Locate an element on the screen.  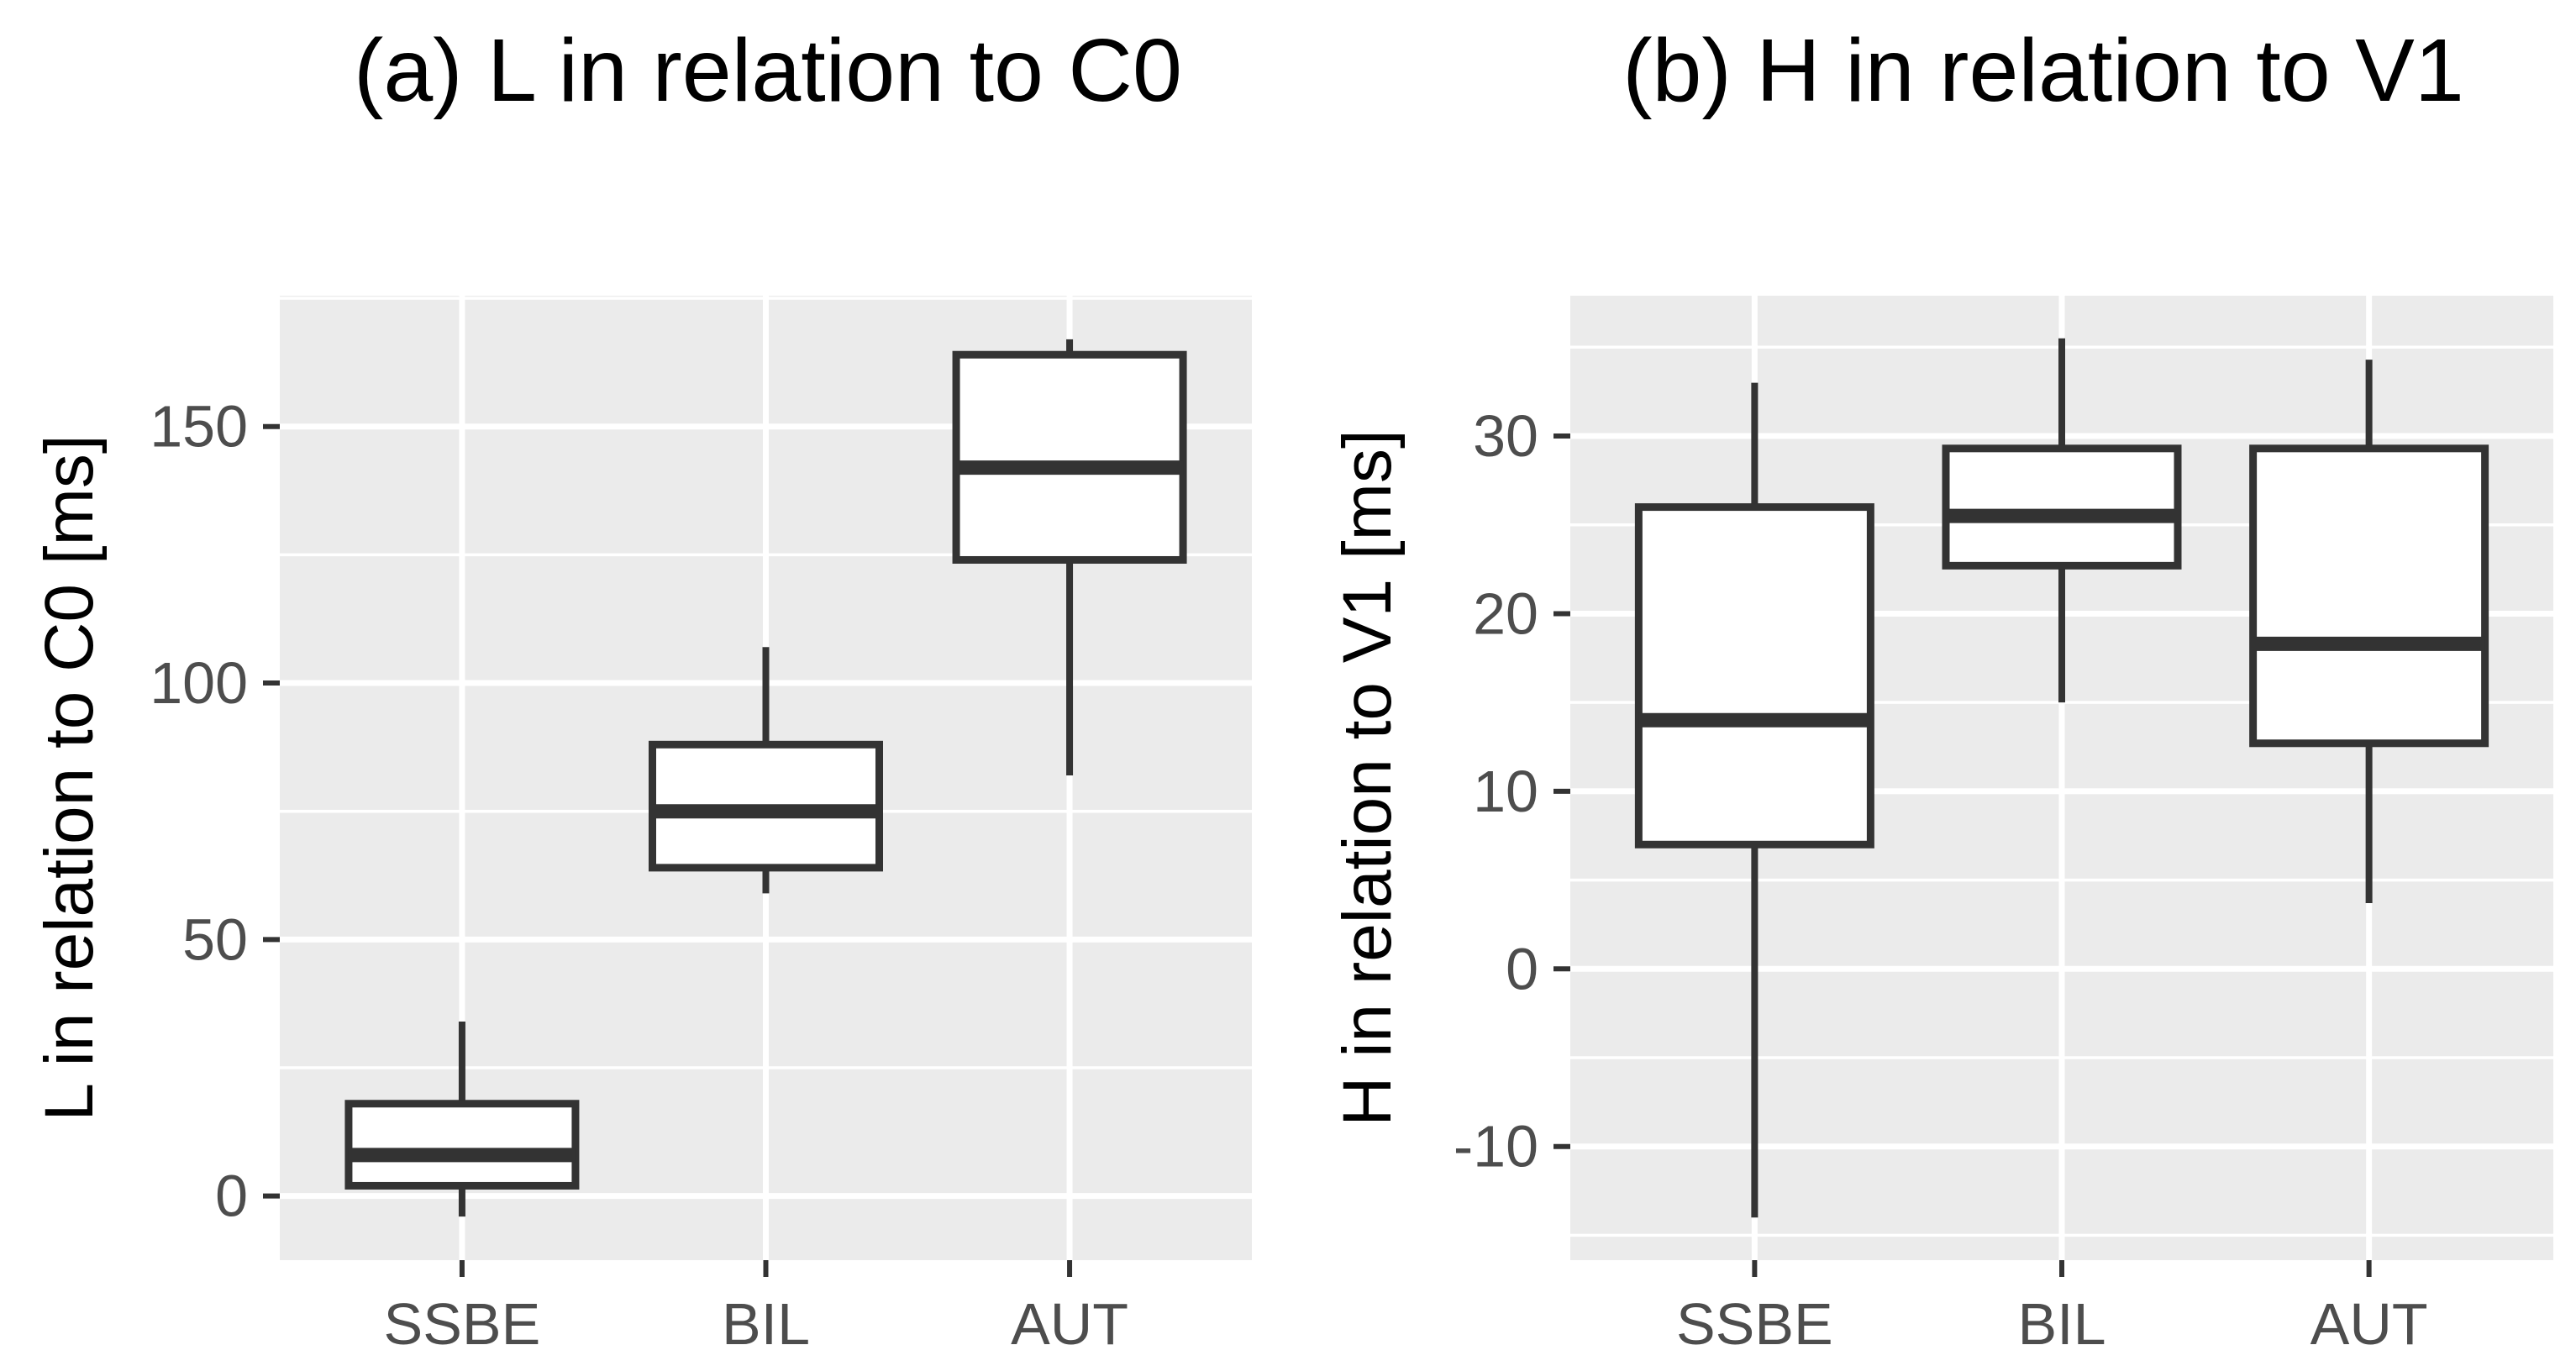
panel-a-y-tick-label: 100 is located at coordinates (199, 683).